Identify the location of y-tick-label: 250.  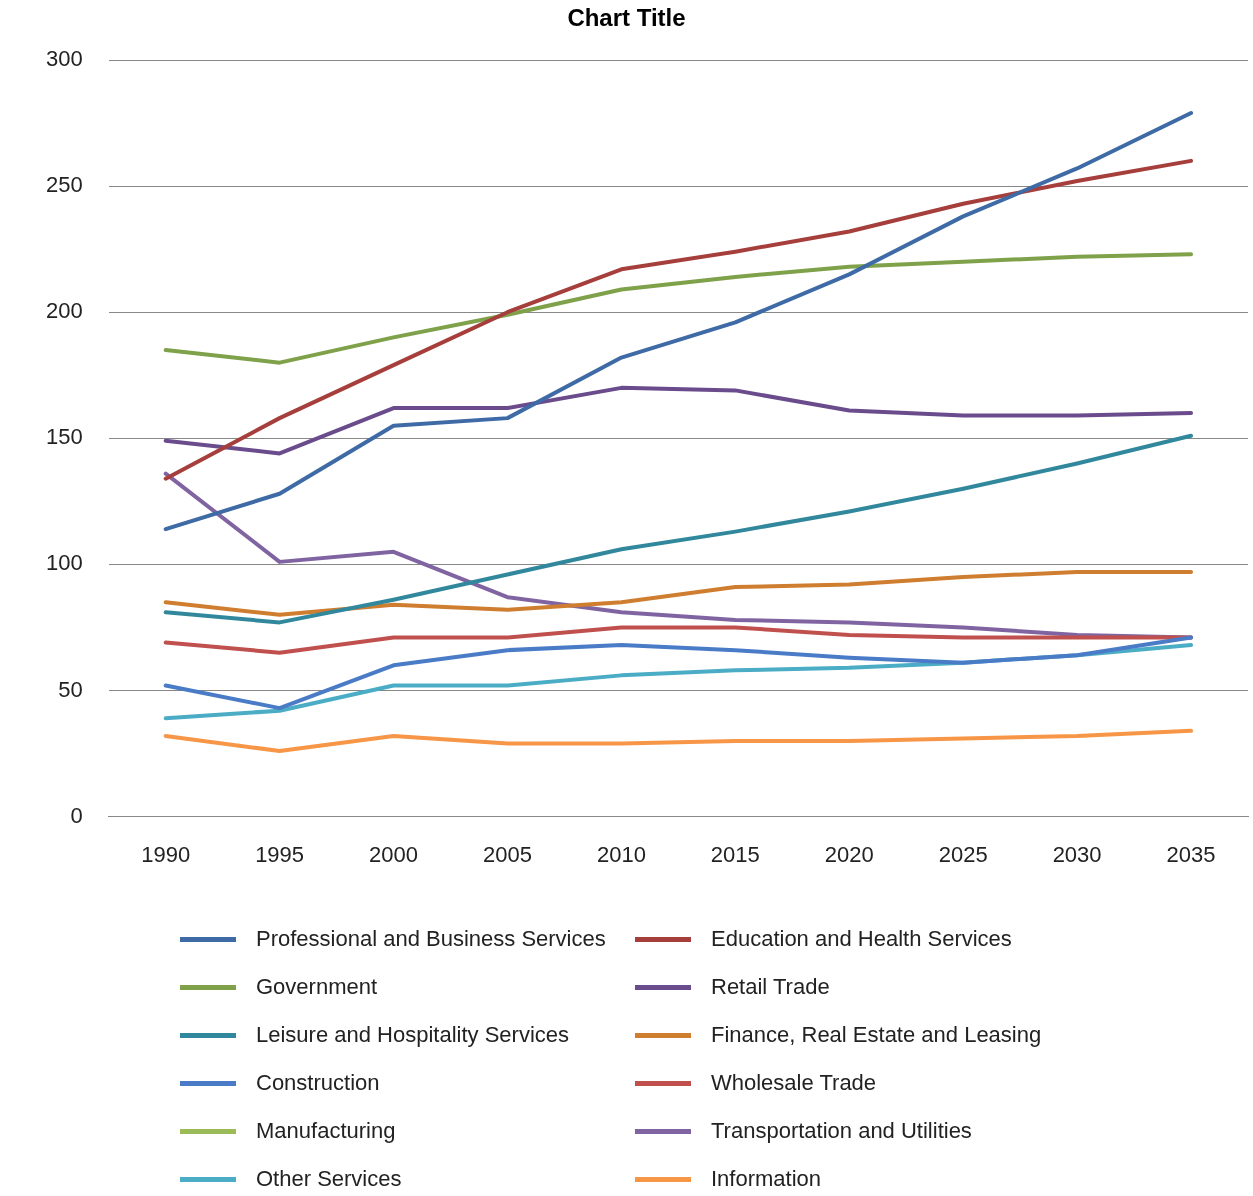
(64, 185).